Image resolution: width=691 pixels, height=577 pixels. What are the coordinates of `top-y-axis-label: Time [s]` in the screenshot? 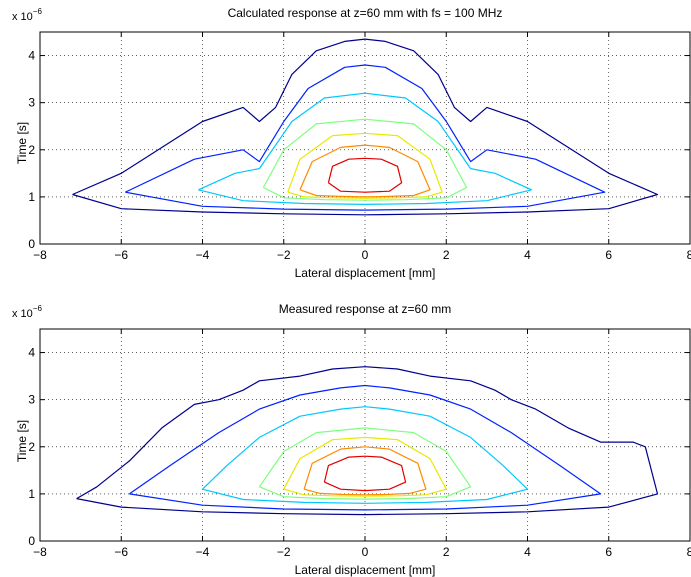 It's located at (22, 143).